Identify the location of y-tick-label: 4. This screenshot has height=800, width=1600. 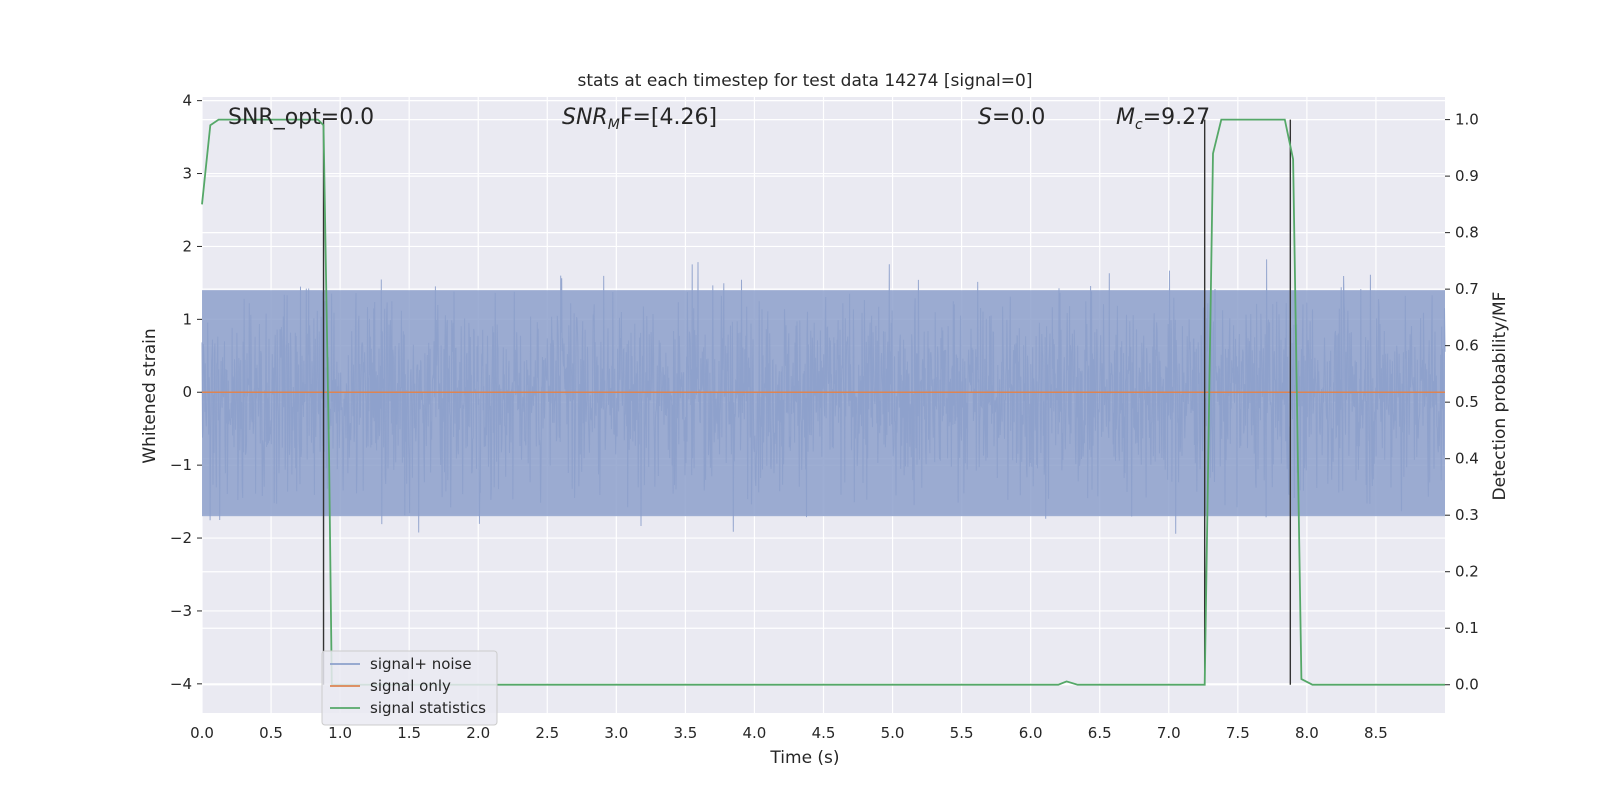
(187, 101).